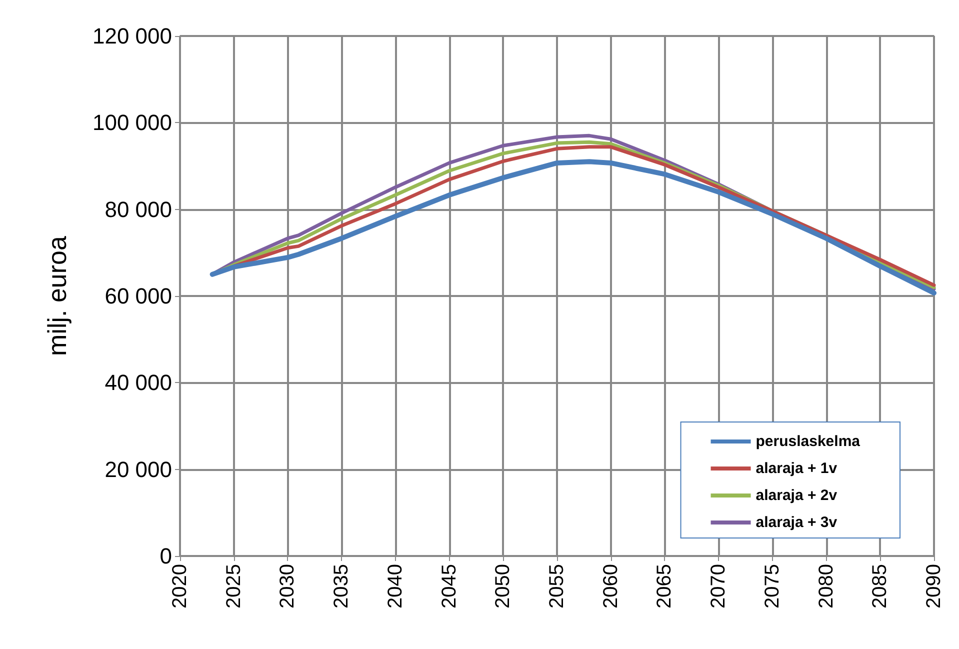 This screenshot has height=649, width=959. I want to click on y-tick-label: 40 000, so click(138, 383).